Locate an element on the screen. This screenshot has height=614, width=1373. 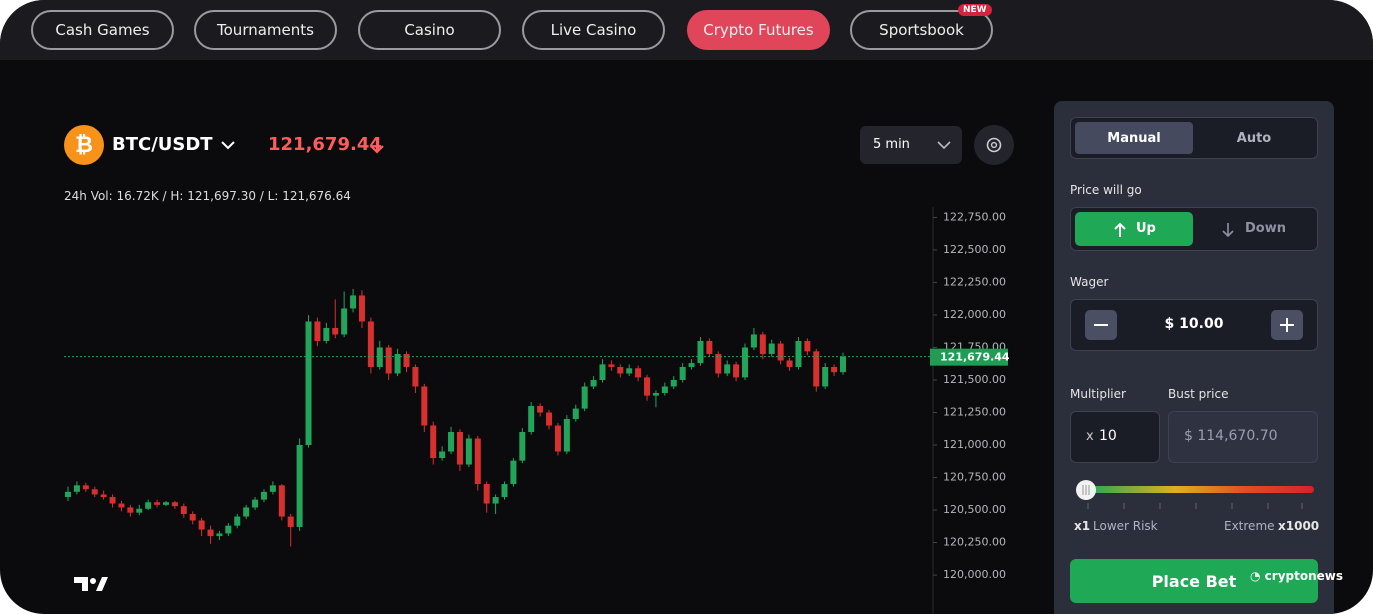
nav-tab: Cash Games is located at coordinates (102, 30).